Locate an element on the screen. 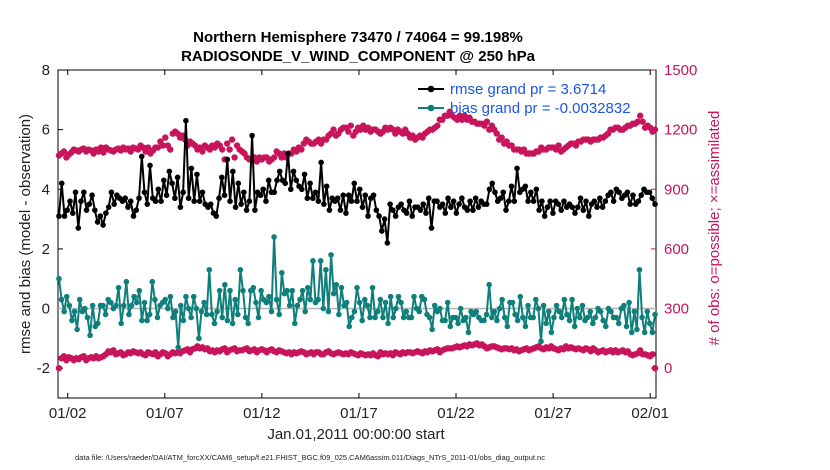 This screenshot has width=830, height=470. y2-tick-label: 300 is located at coordinates (676, 309).